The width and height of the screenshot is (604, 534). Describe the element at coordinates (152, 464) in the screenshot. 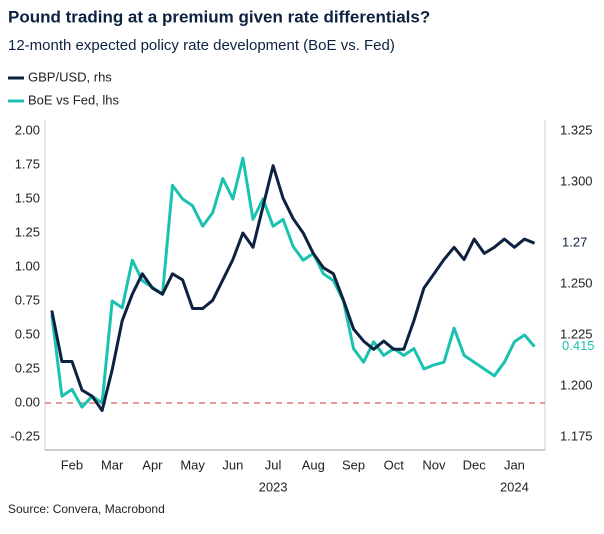

I see `x-tick-label: Apr` at that location.